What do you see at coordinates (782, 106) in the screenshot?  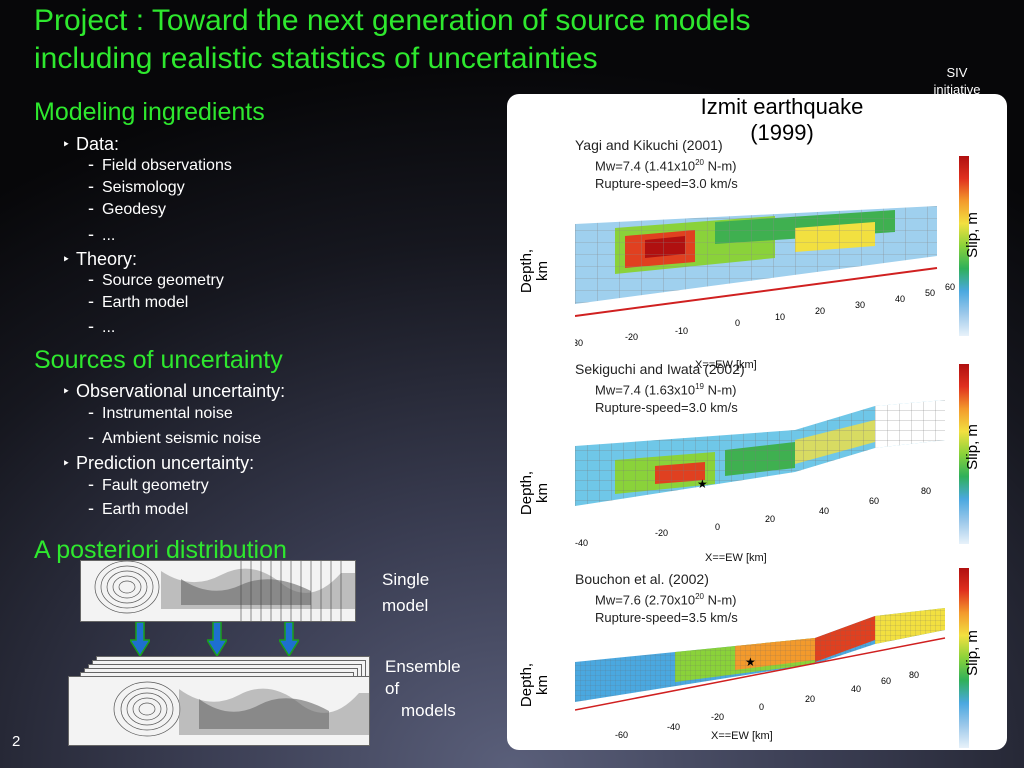 I see `earthquake-title-line1: Izmit earthquake` at bounding box center [782, 106].